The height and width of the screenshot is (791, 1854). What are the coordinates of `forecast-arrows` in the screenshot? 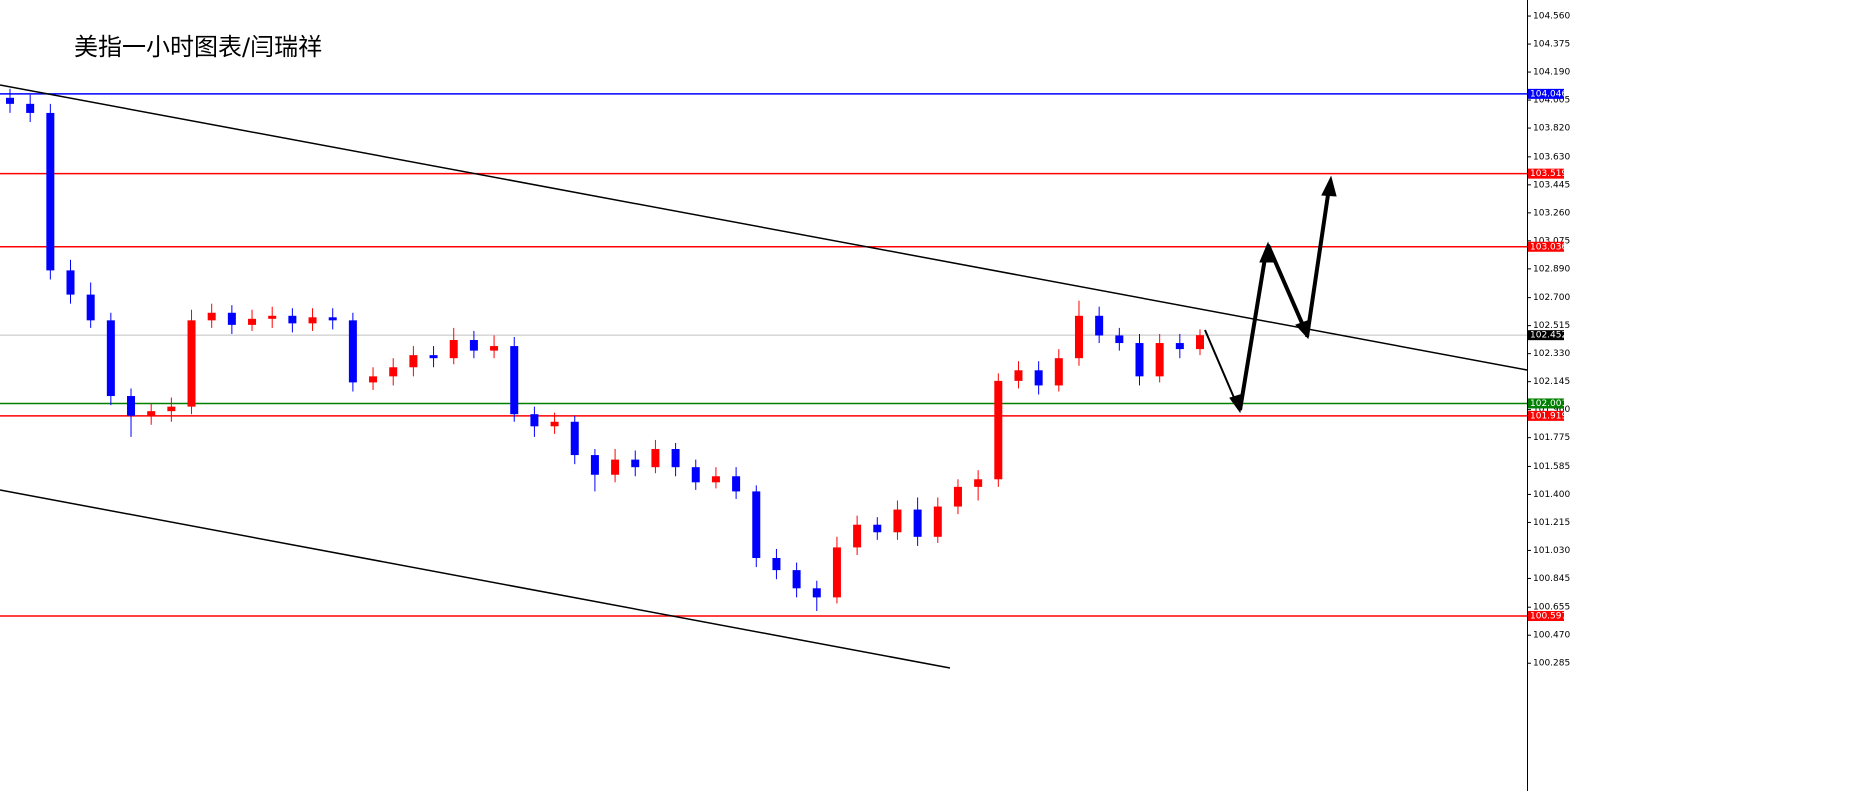 It's located at (1270, 294).